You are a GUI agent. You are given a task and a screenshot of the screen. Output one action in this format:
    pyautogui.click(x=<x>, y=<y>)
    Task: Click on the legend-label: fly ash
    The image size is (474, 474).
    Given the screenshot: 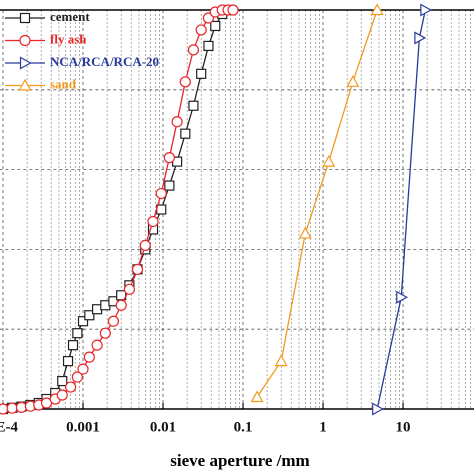 What is the action you would take?
    pyautogui.click(x=68, y=38)
    